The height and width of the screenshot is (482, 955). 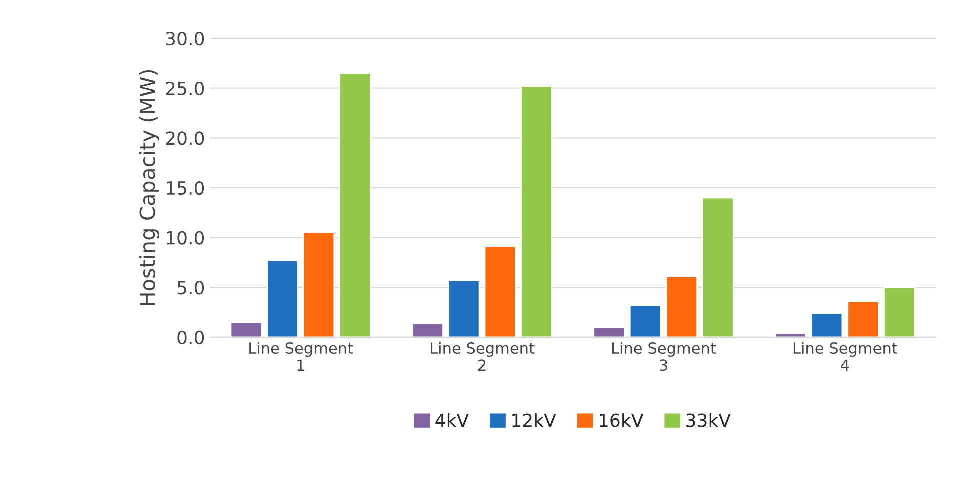 I want to click on y-tick-label: 30.0, so click(x=185, y=39).